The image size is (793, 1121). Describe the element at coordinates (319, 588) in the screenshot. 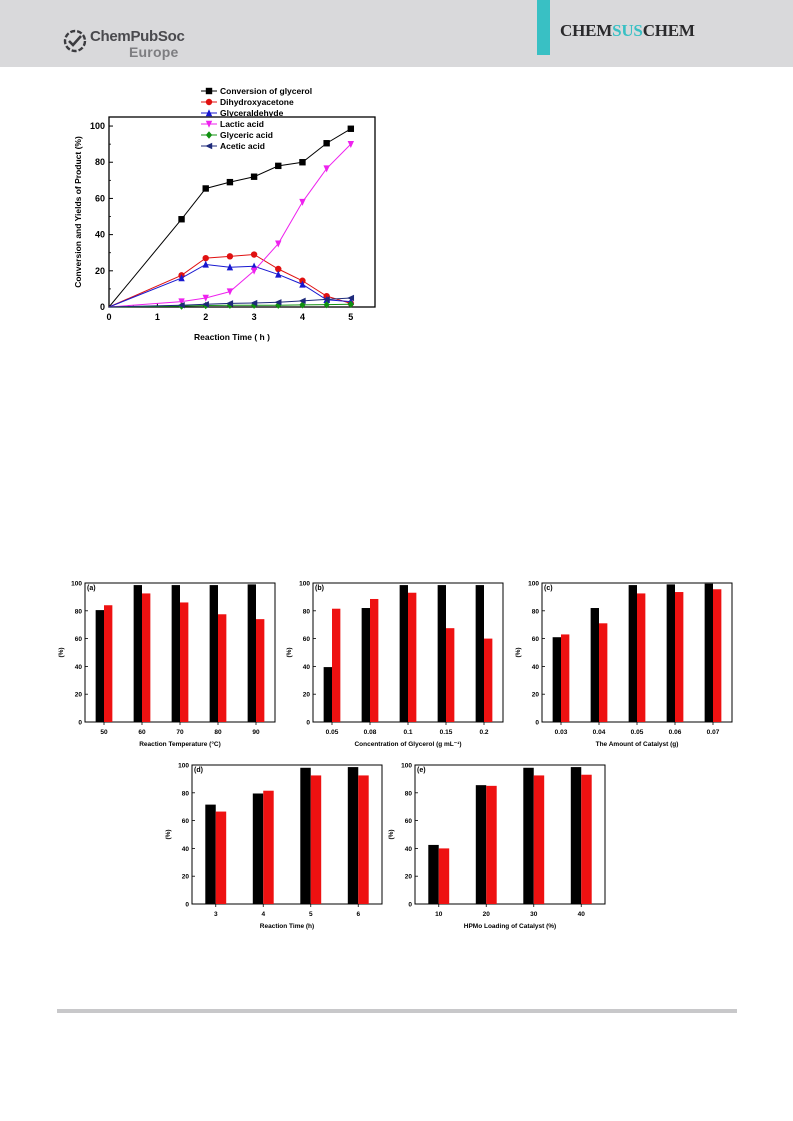

I see `panel-label: (b)` at that location.